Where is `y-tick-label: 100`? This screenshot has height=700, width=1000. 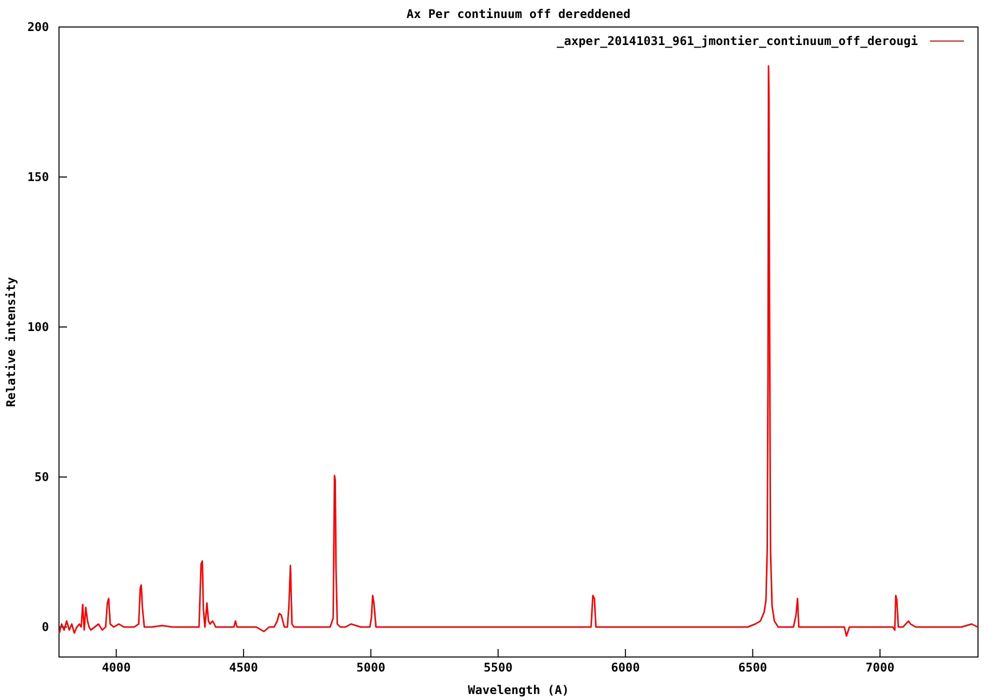
y-tick-label: 100 is located at coordinates (38, 327).